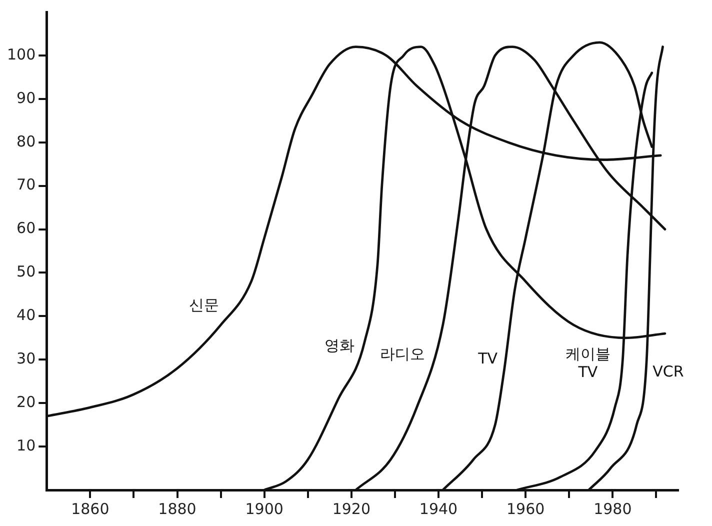 The image size is (712, 526). What do you see at coordinates (525, 509) in the screenshot?
I see `x-tick-label: 1960` at bounding box center [525, 509].